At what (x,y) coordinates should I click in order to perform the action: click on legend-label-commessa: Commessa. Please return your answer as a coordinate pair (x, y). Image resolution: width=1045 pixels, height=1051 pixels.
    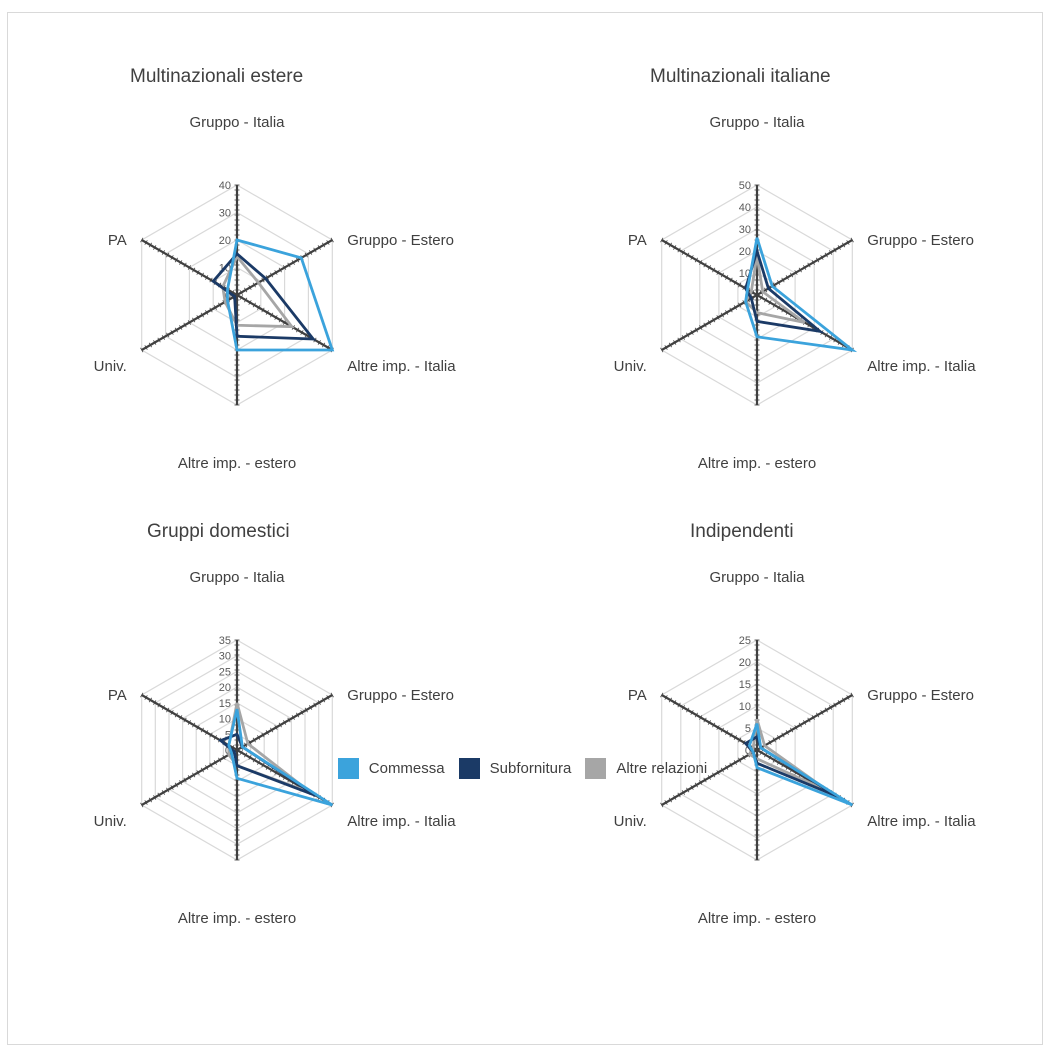
    Looking at the image, I should click on (406, 768).